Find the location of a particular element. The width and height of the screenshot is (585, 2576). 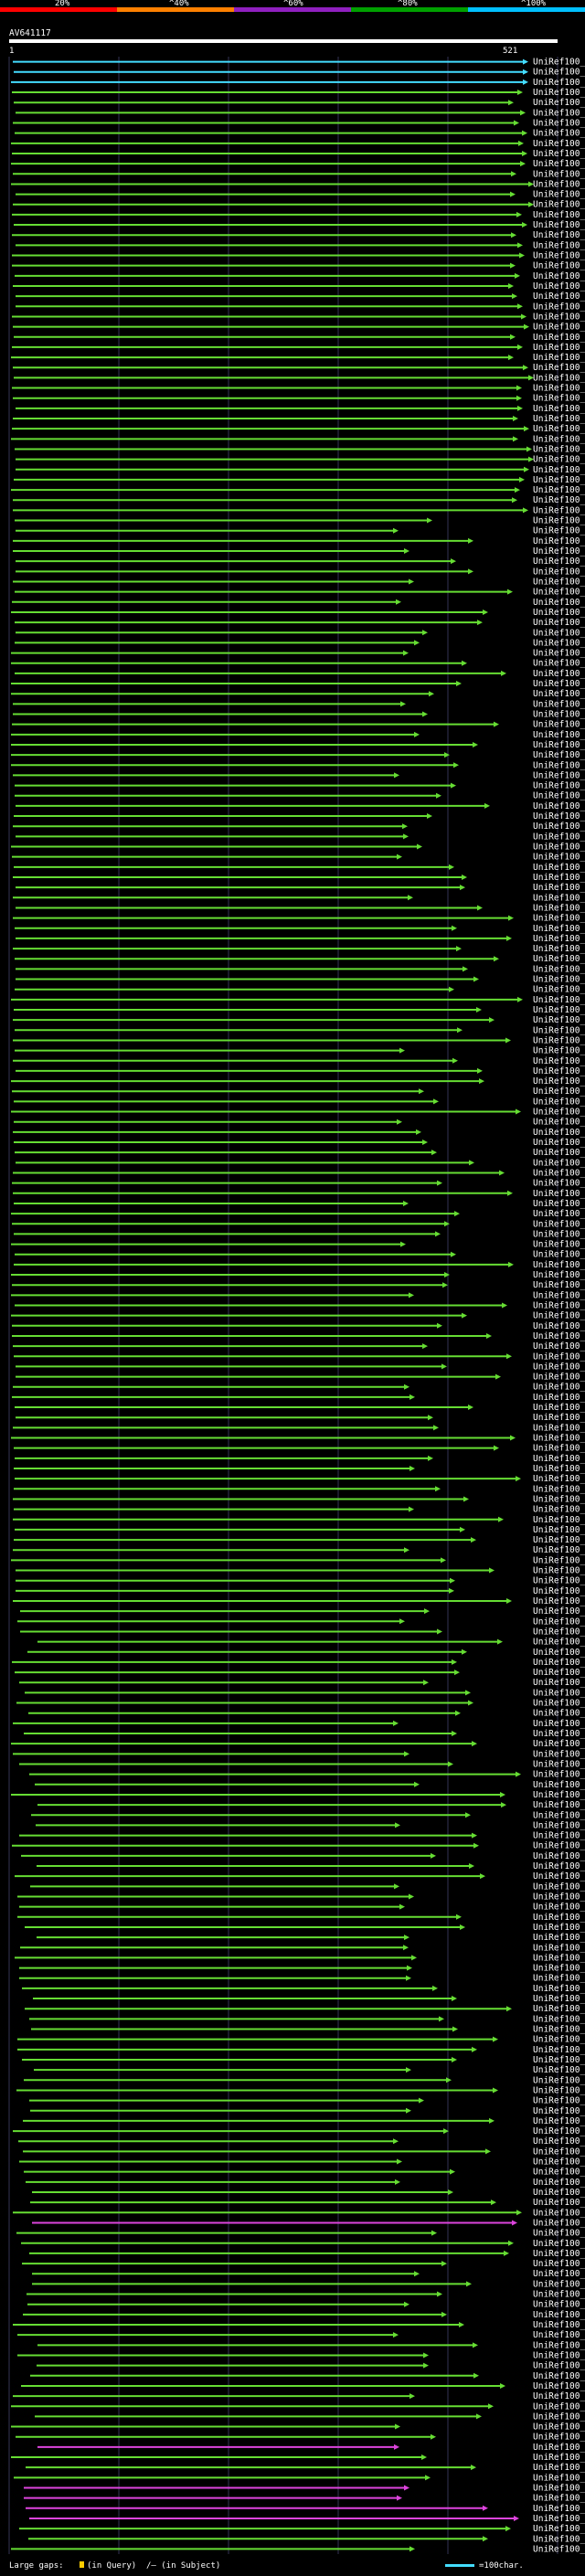

hit-label: UniRef100_C4JM49 is located at coordinates (559, 1928).